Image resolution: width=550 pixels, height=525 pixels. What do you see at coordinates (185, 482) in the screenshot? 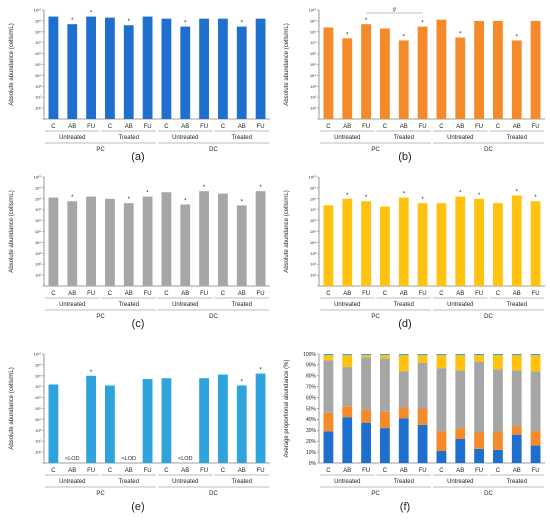
I see `treatment-label: Untreated` at bounding box center [185, 482].